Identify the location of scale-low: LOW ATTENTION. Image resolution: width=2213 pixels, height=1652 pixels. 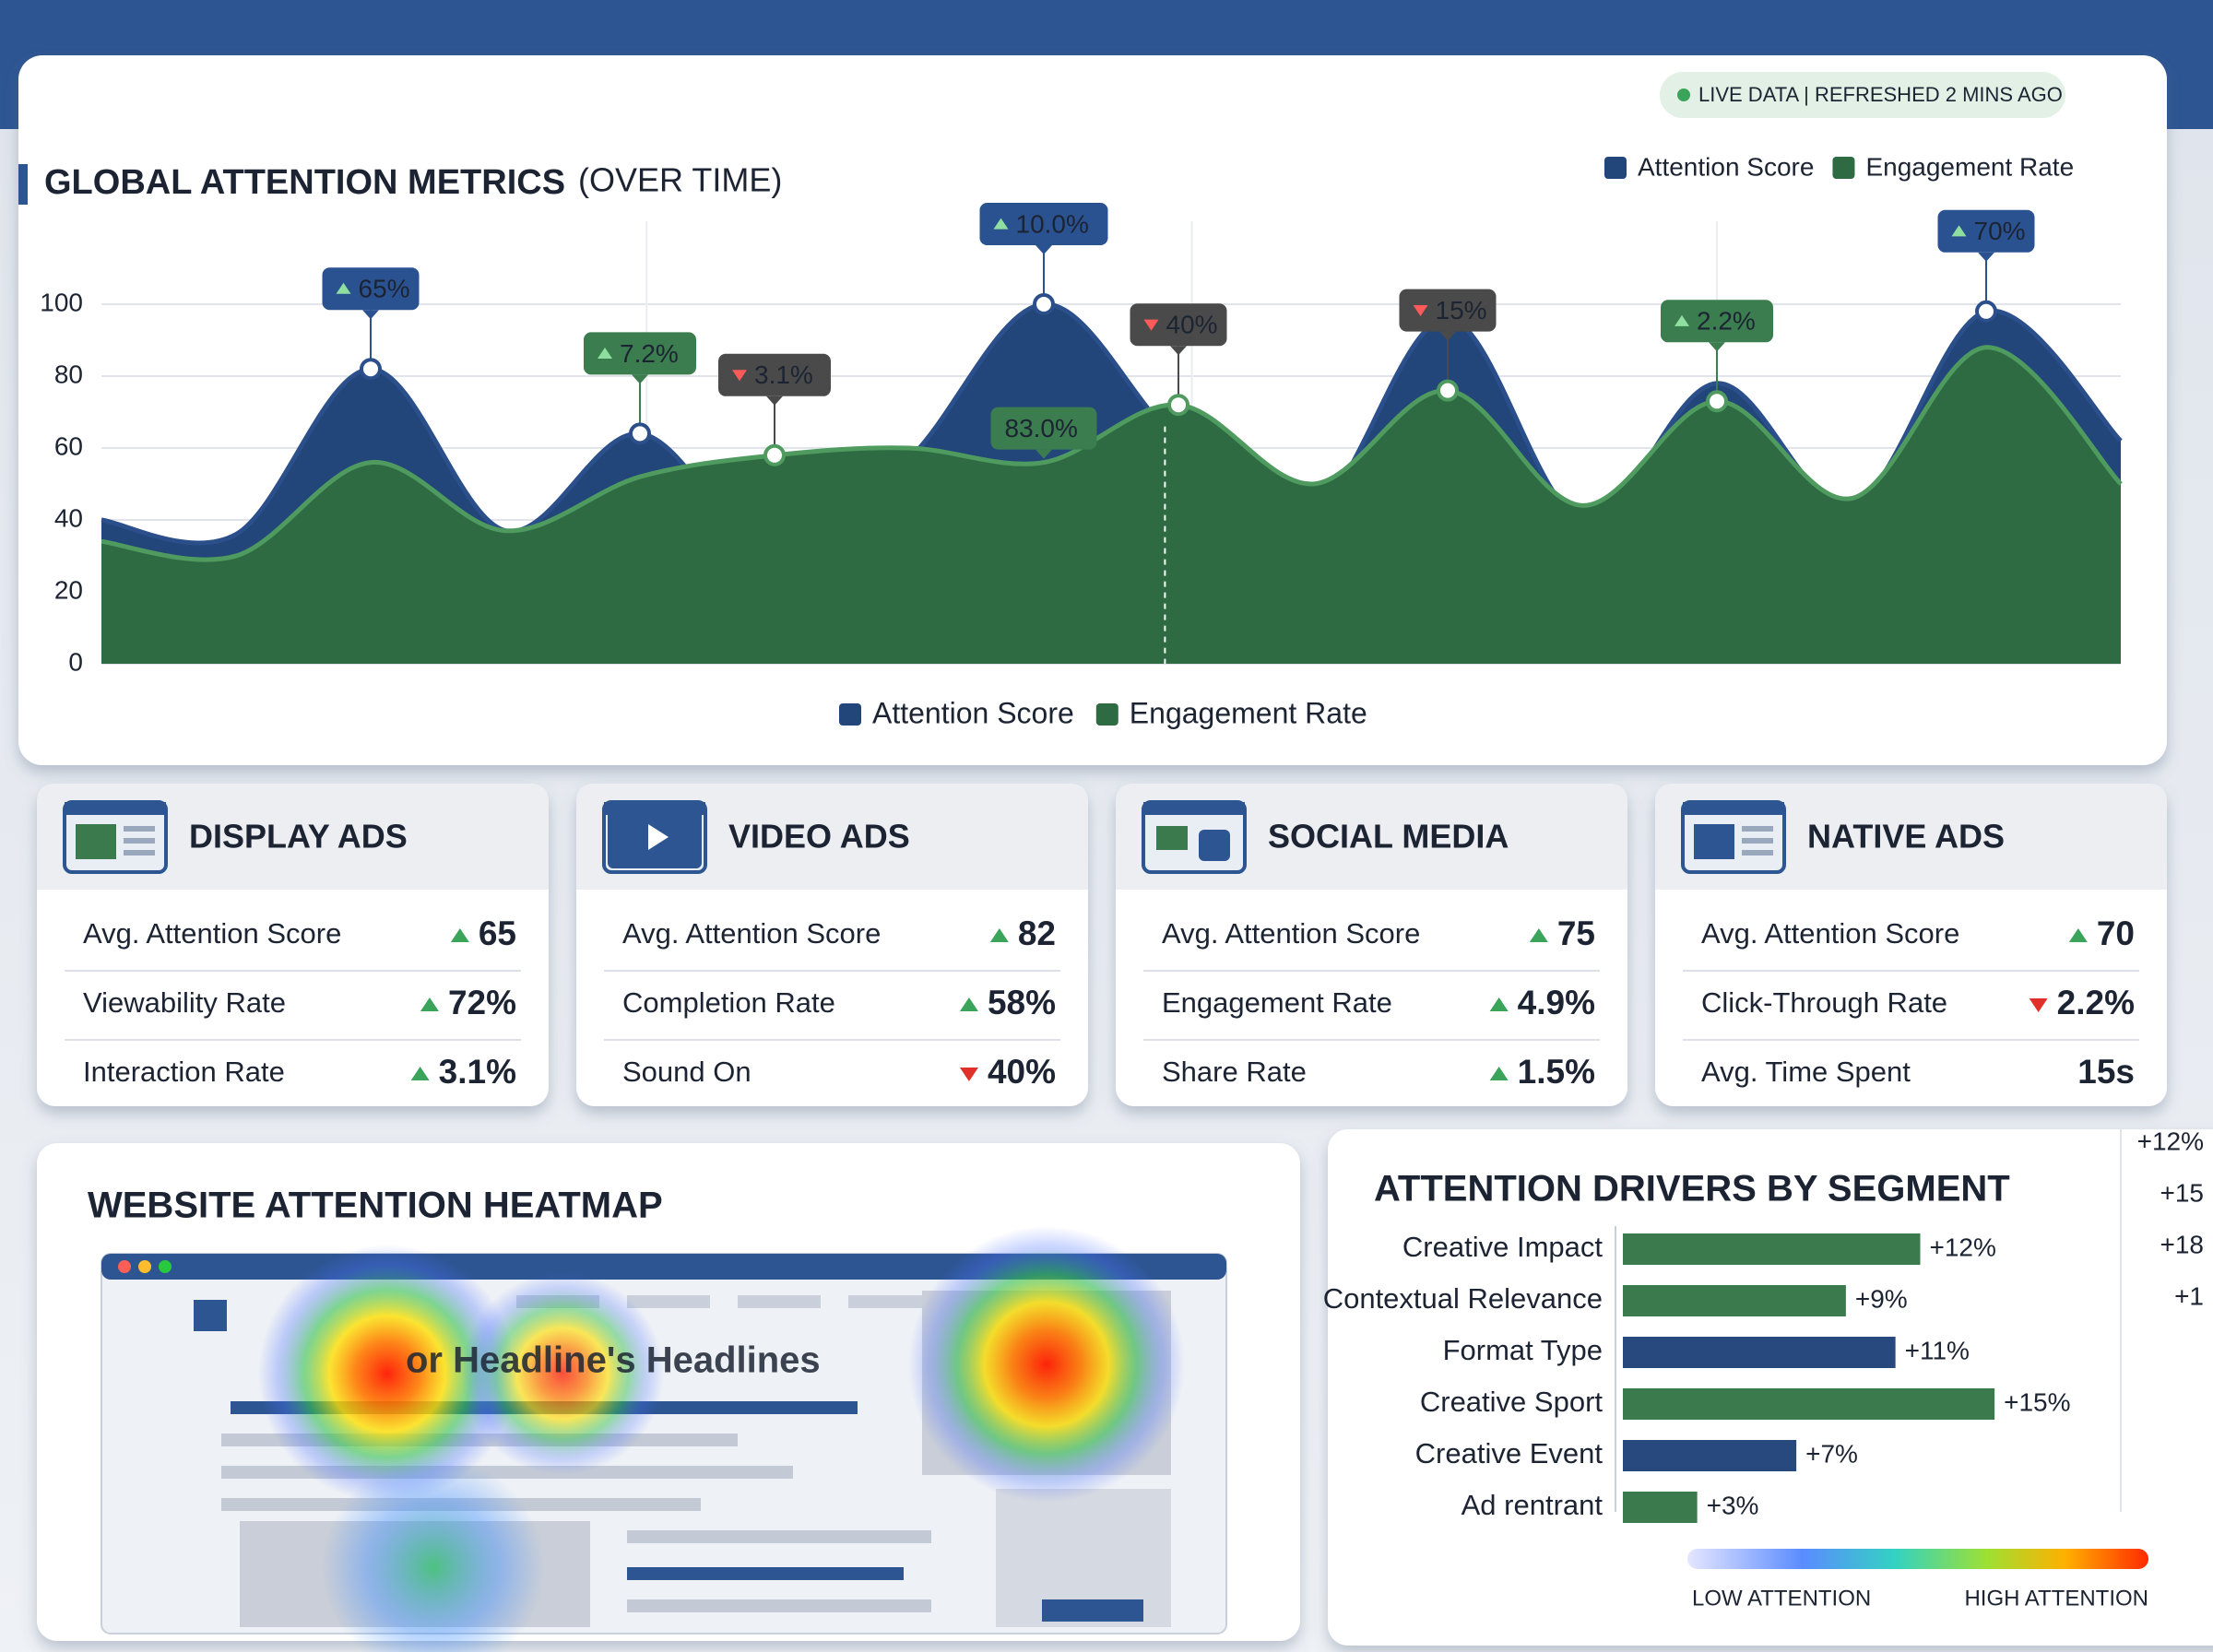
(1781, 1598).